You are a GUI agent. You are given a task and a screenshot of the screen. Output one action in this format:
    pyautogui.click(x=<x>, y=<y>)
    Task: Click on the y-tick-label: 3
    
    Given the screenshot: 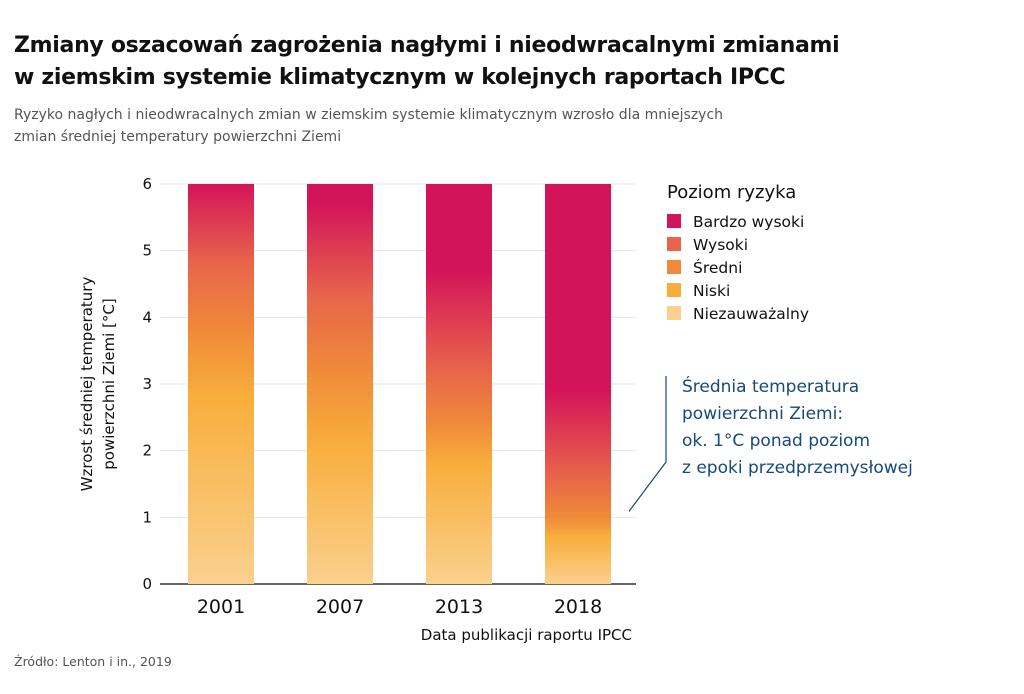 What is the action you would take?
    pyautogui.click(x=147, y=384)
    